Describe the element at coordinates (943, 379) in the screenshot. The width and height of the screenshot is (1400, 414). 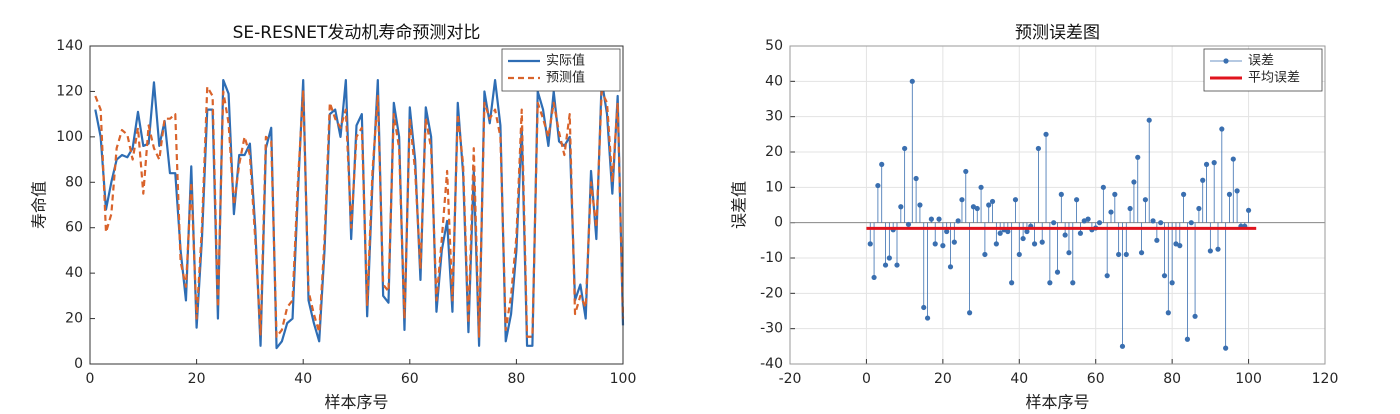
I see `x-tick-label: 20` at that location.